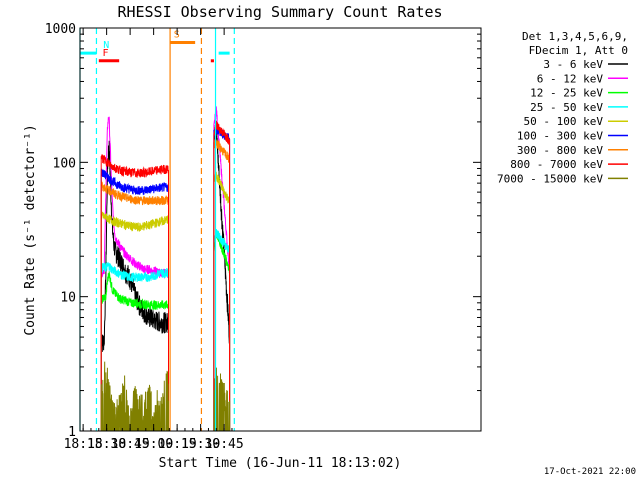  What do you see at coordinates (68, 298) in the screenshot?
I see `y-tick-label: 10` at bounding box center [68, 298].